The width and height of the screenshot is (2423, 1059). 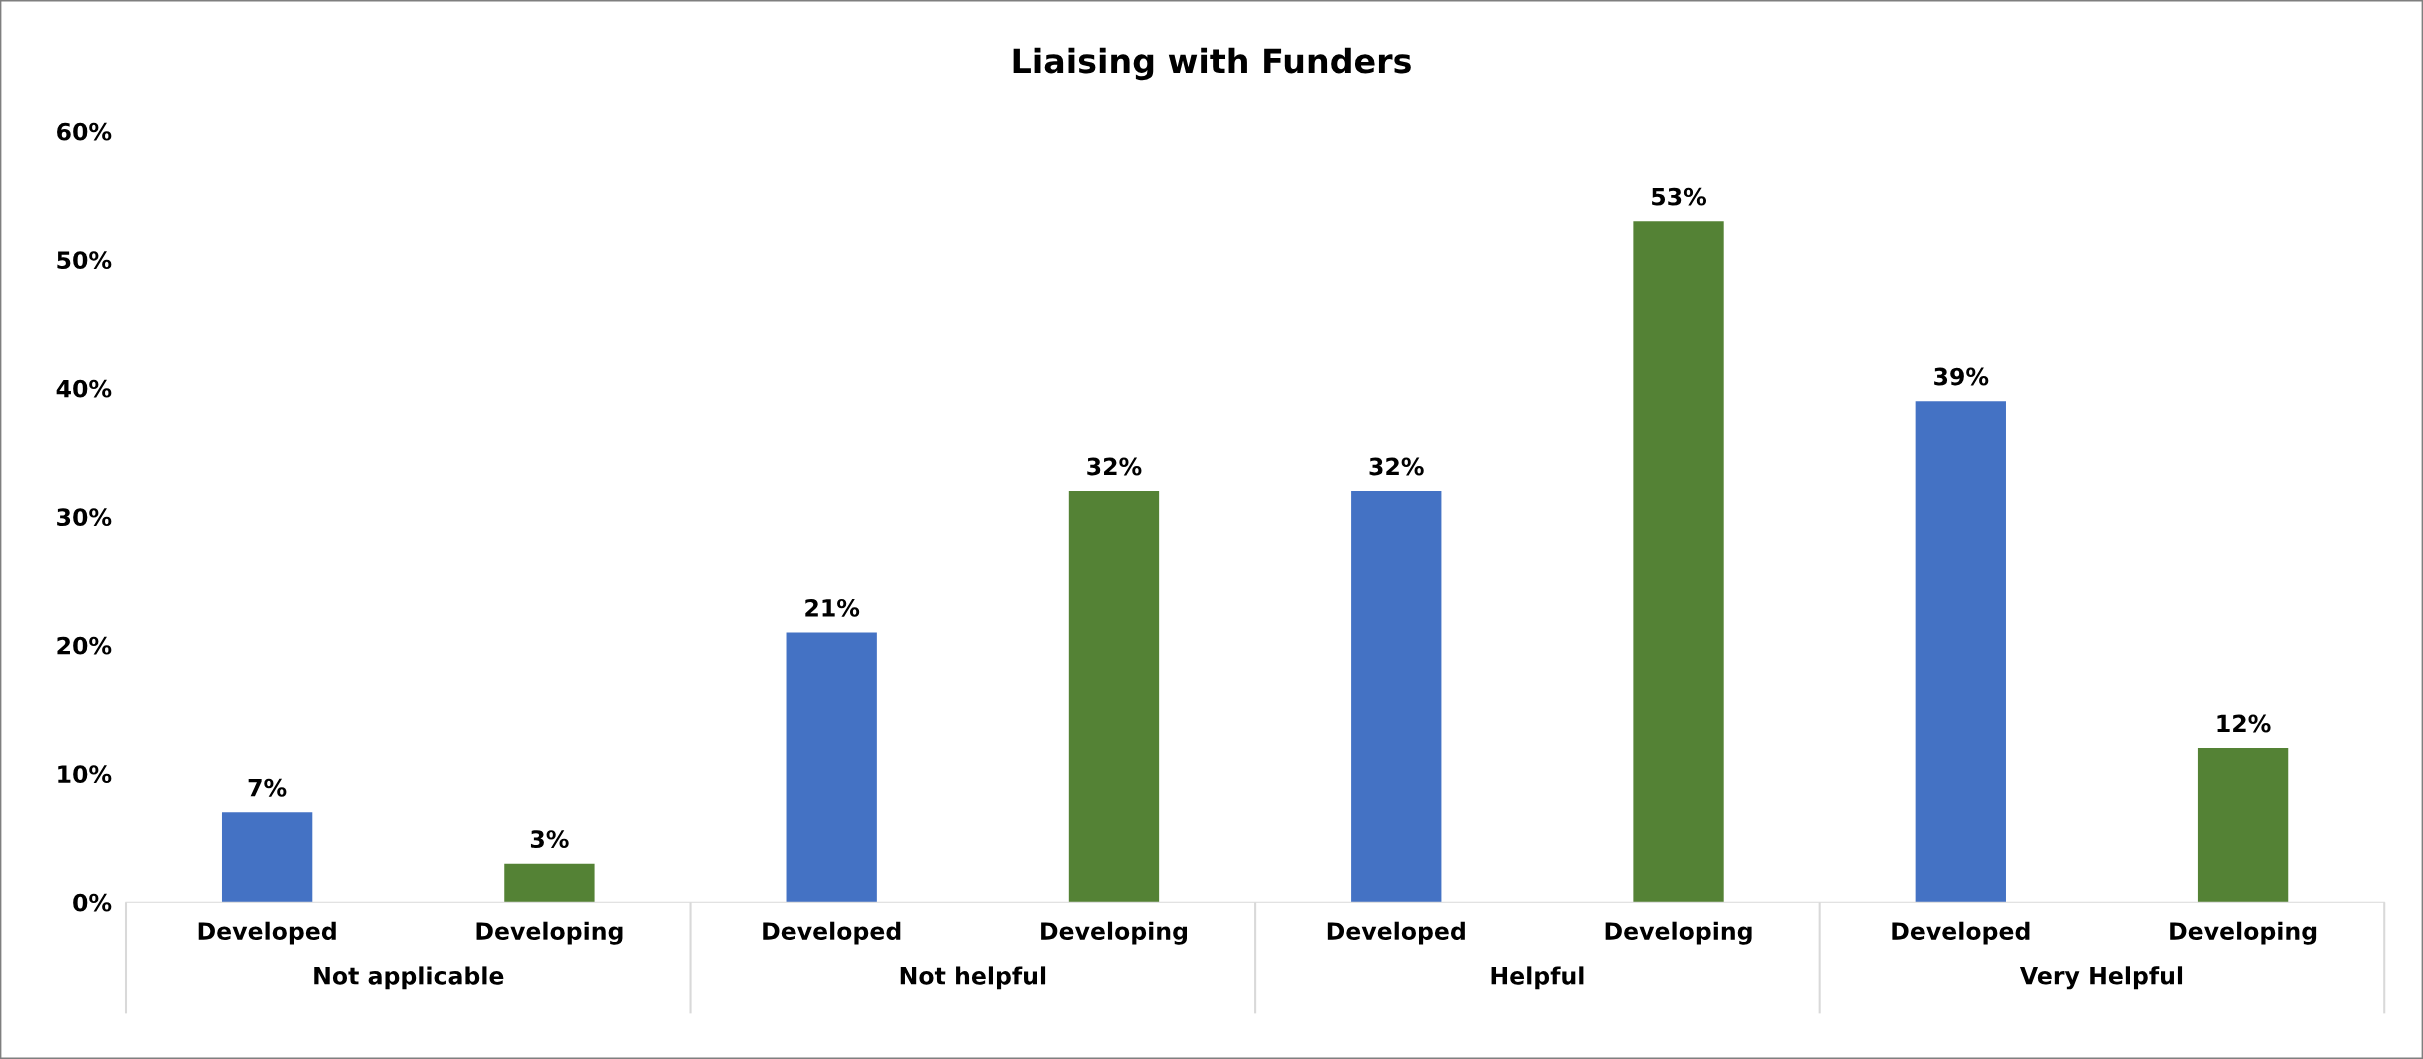 I want to click on y-tick-label: 60%, so click(x=84, y=131).